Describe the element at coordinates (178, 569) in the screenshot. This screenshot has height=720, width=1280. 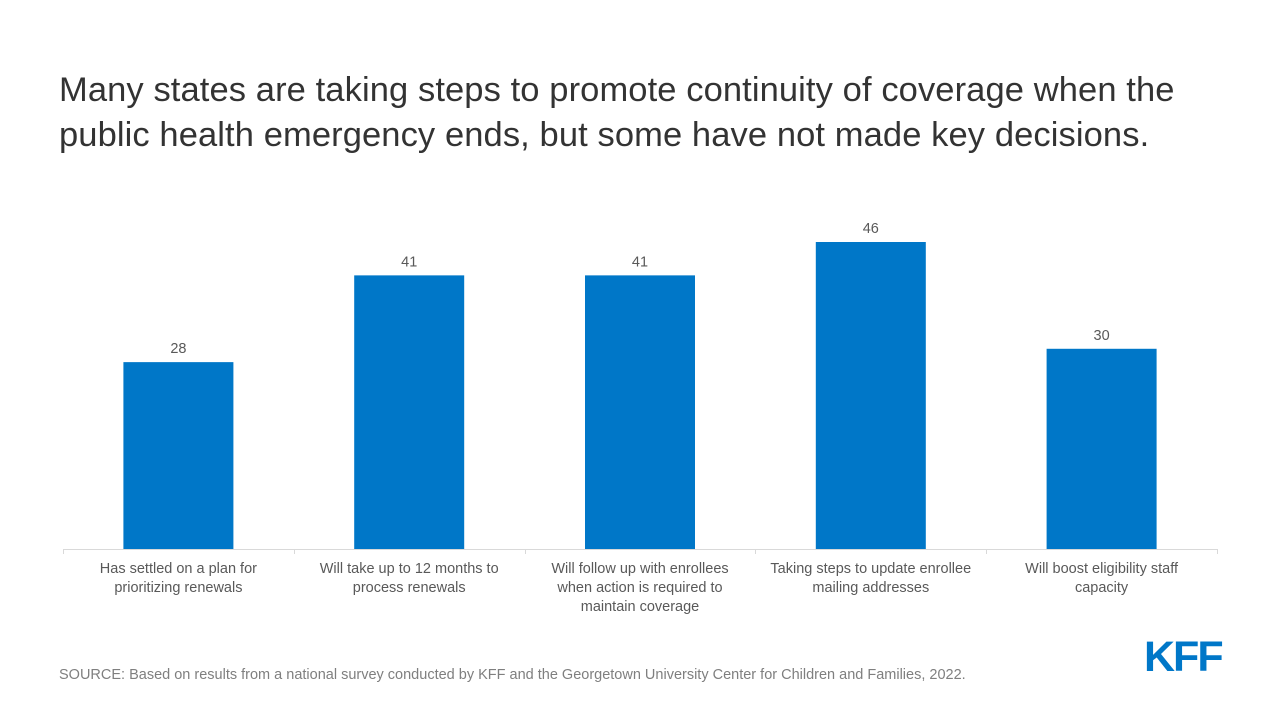
I see `category-label-line: Has settled on a plan for` at that location.